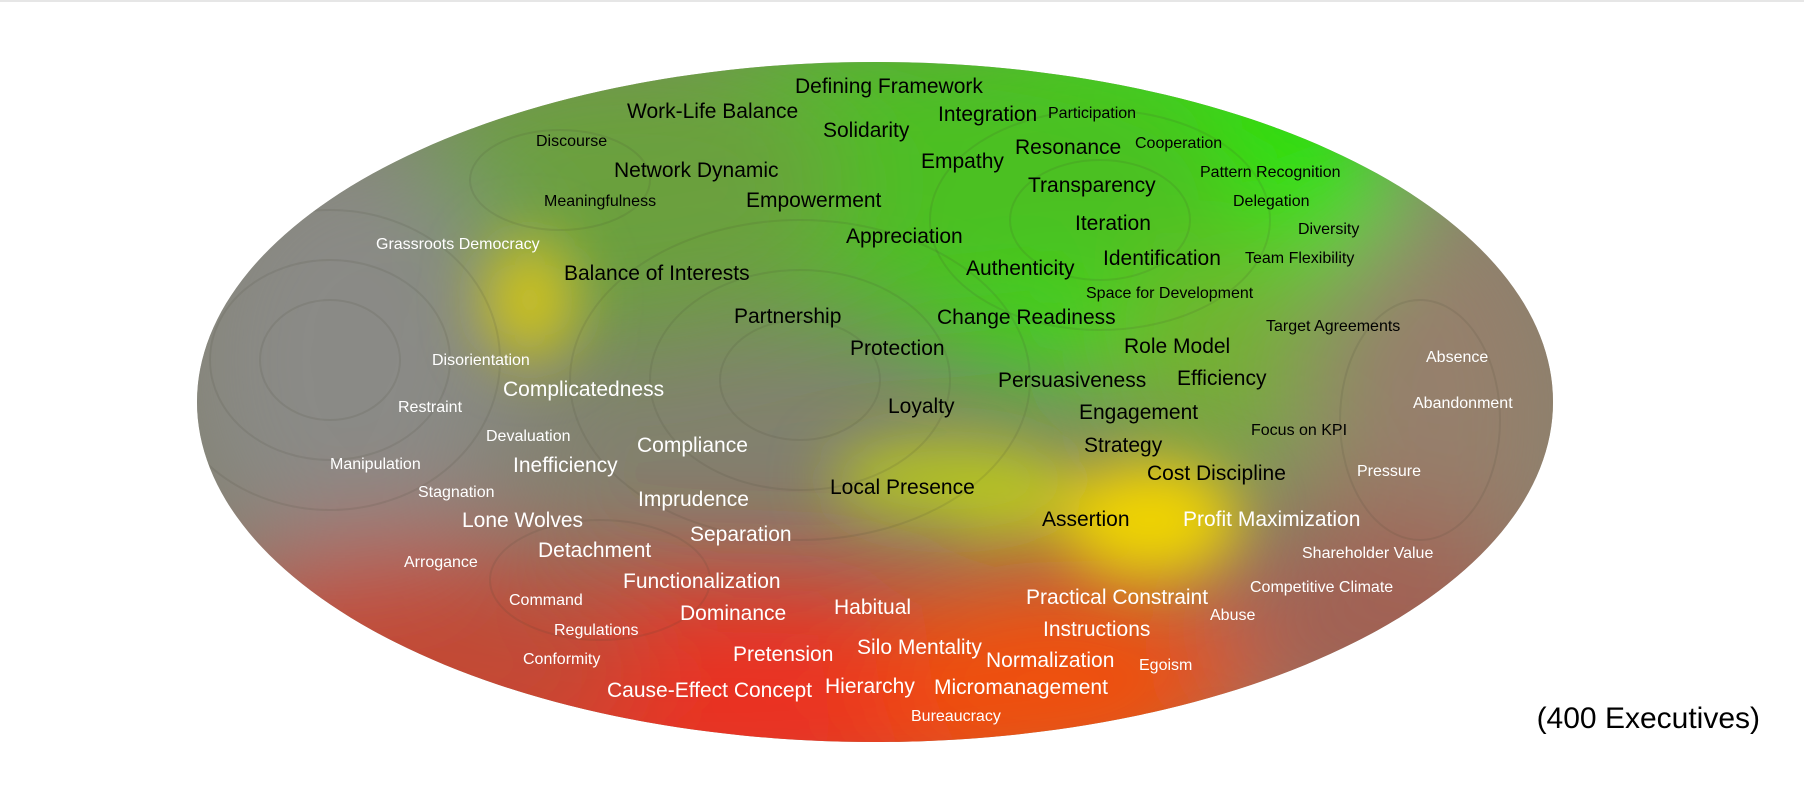 The height and width of the screenshot is (794, 1804). What do you see at coordinates (787, 316) in the screenshot?
I see `term-label: Partnership` at bounding box center [787, 316].